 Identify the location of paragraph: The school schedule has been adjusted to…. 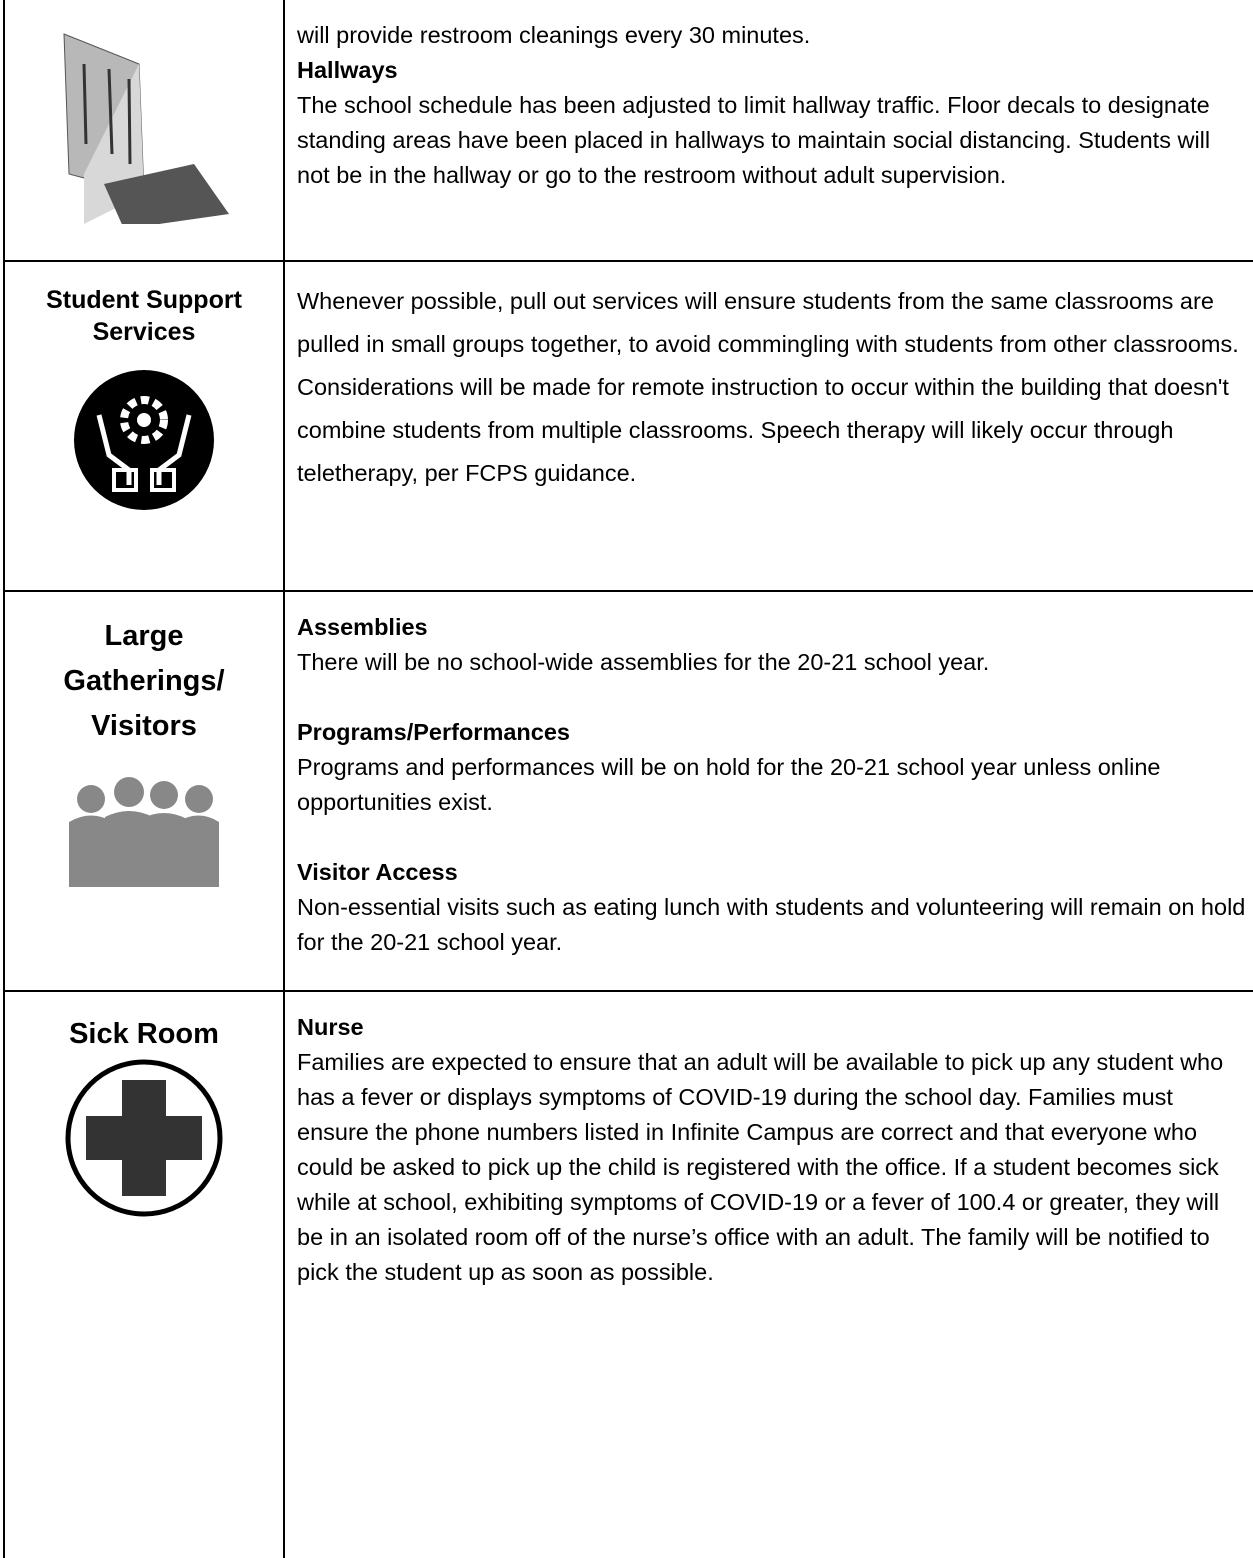
(754, 140).